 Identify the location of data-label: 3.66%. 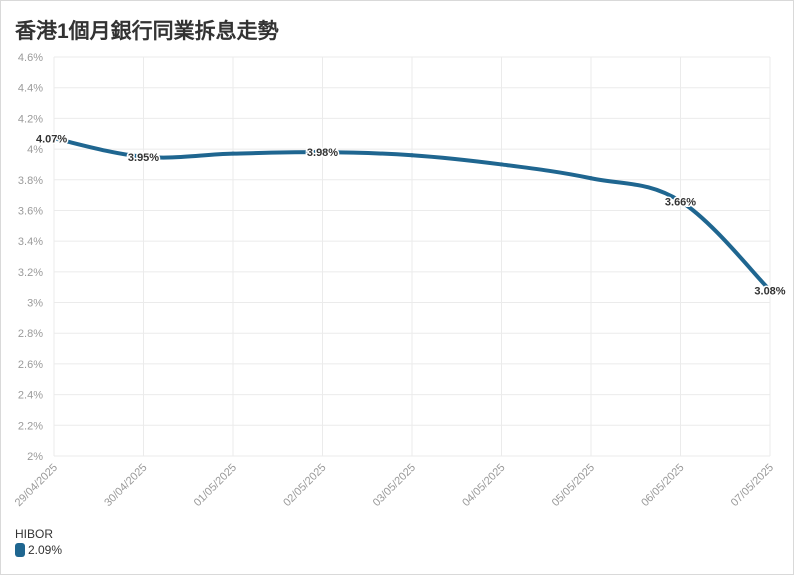
(680, 202).